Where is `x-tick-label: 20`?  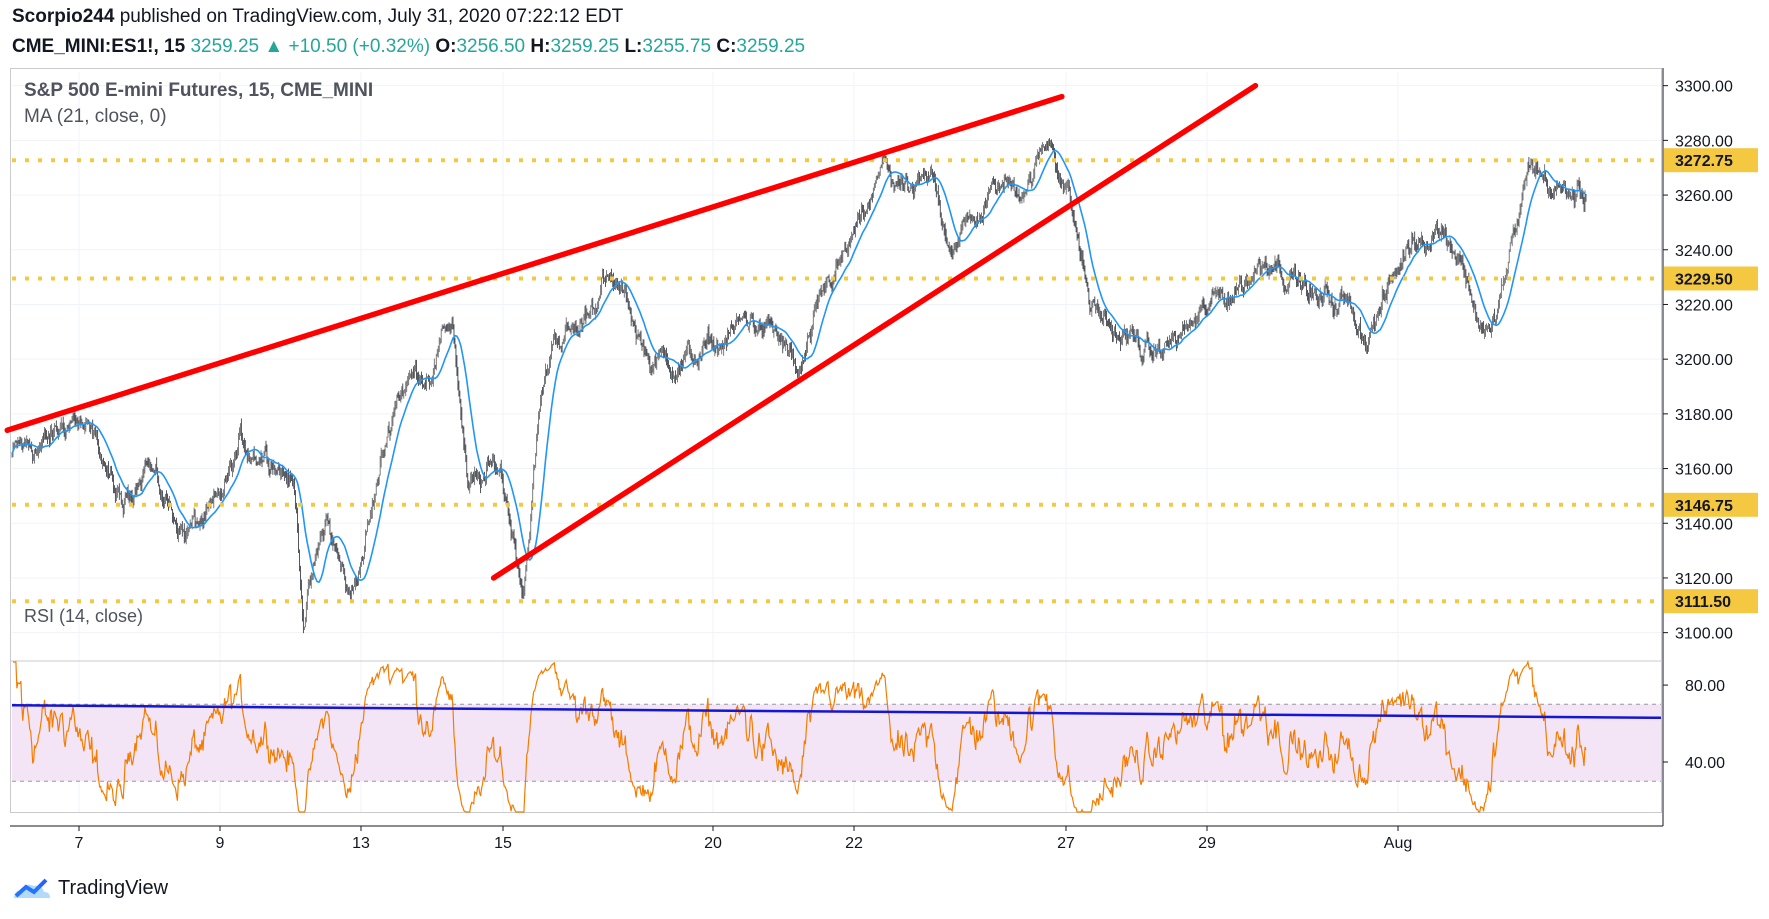
x-tick-label: 20 is located at coordinates (713, 843).